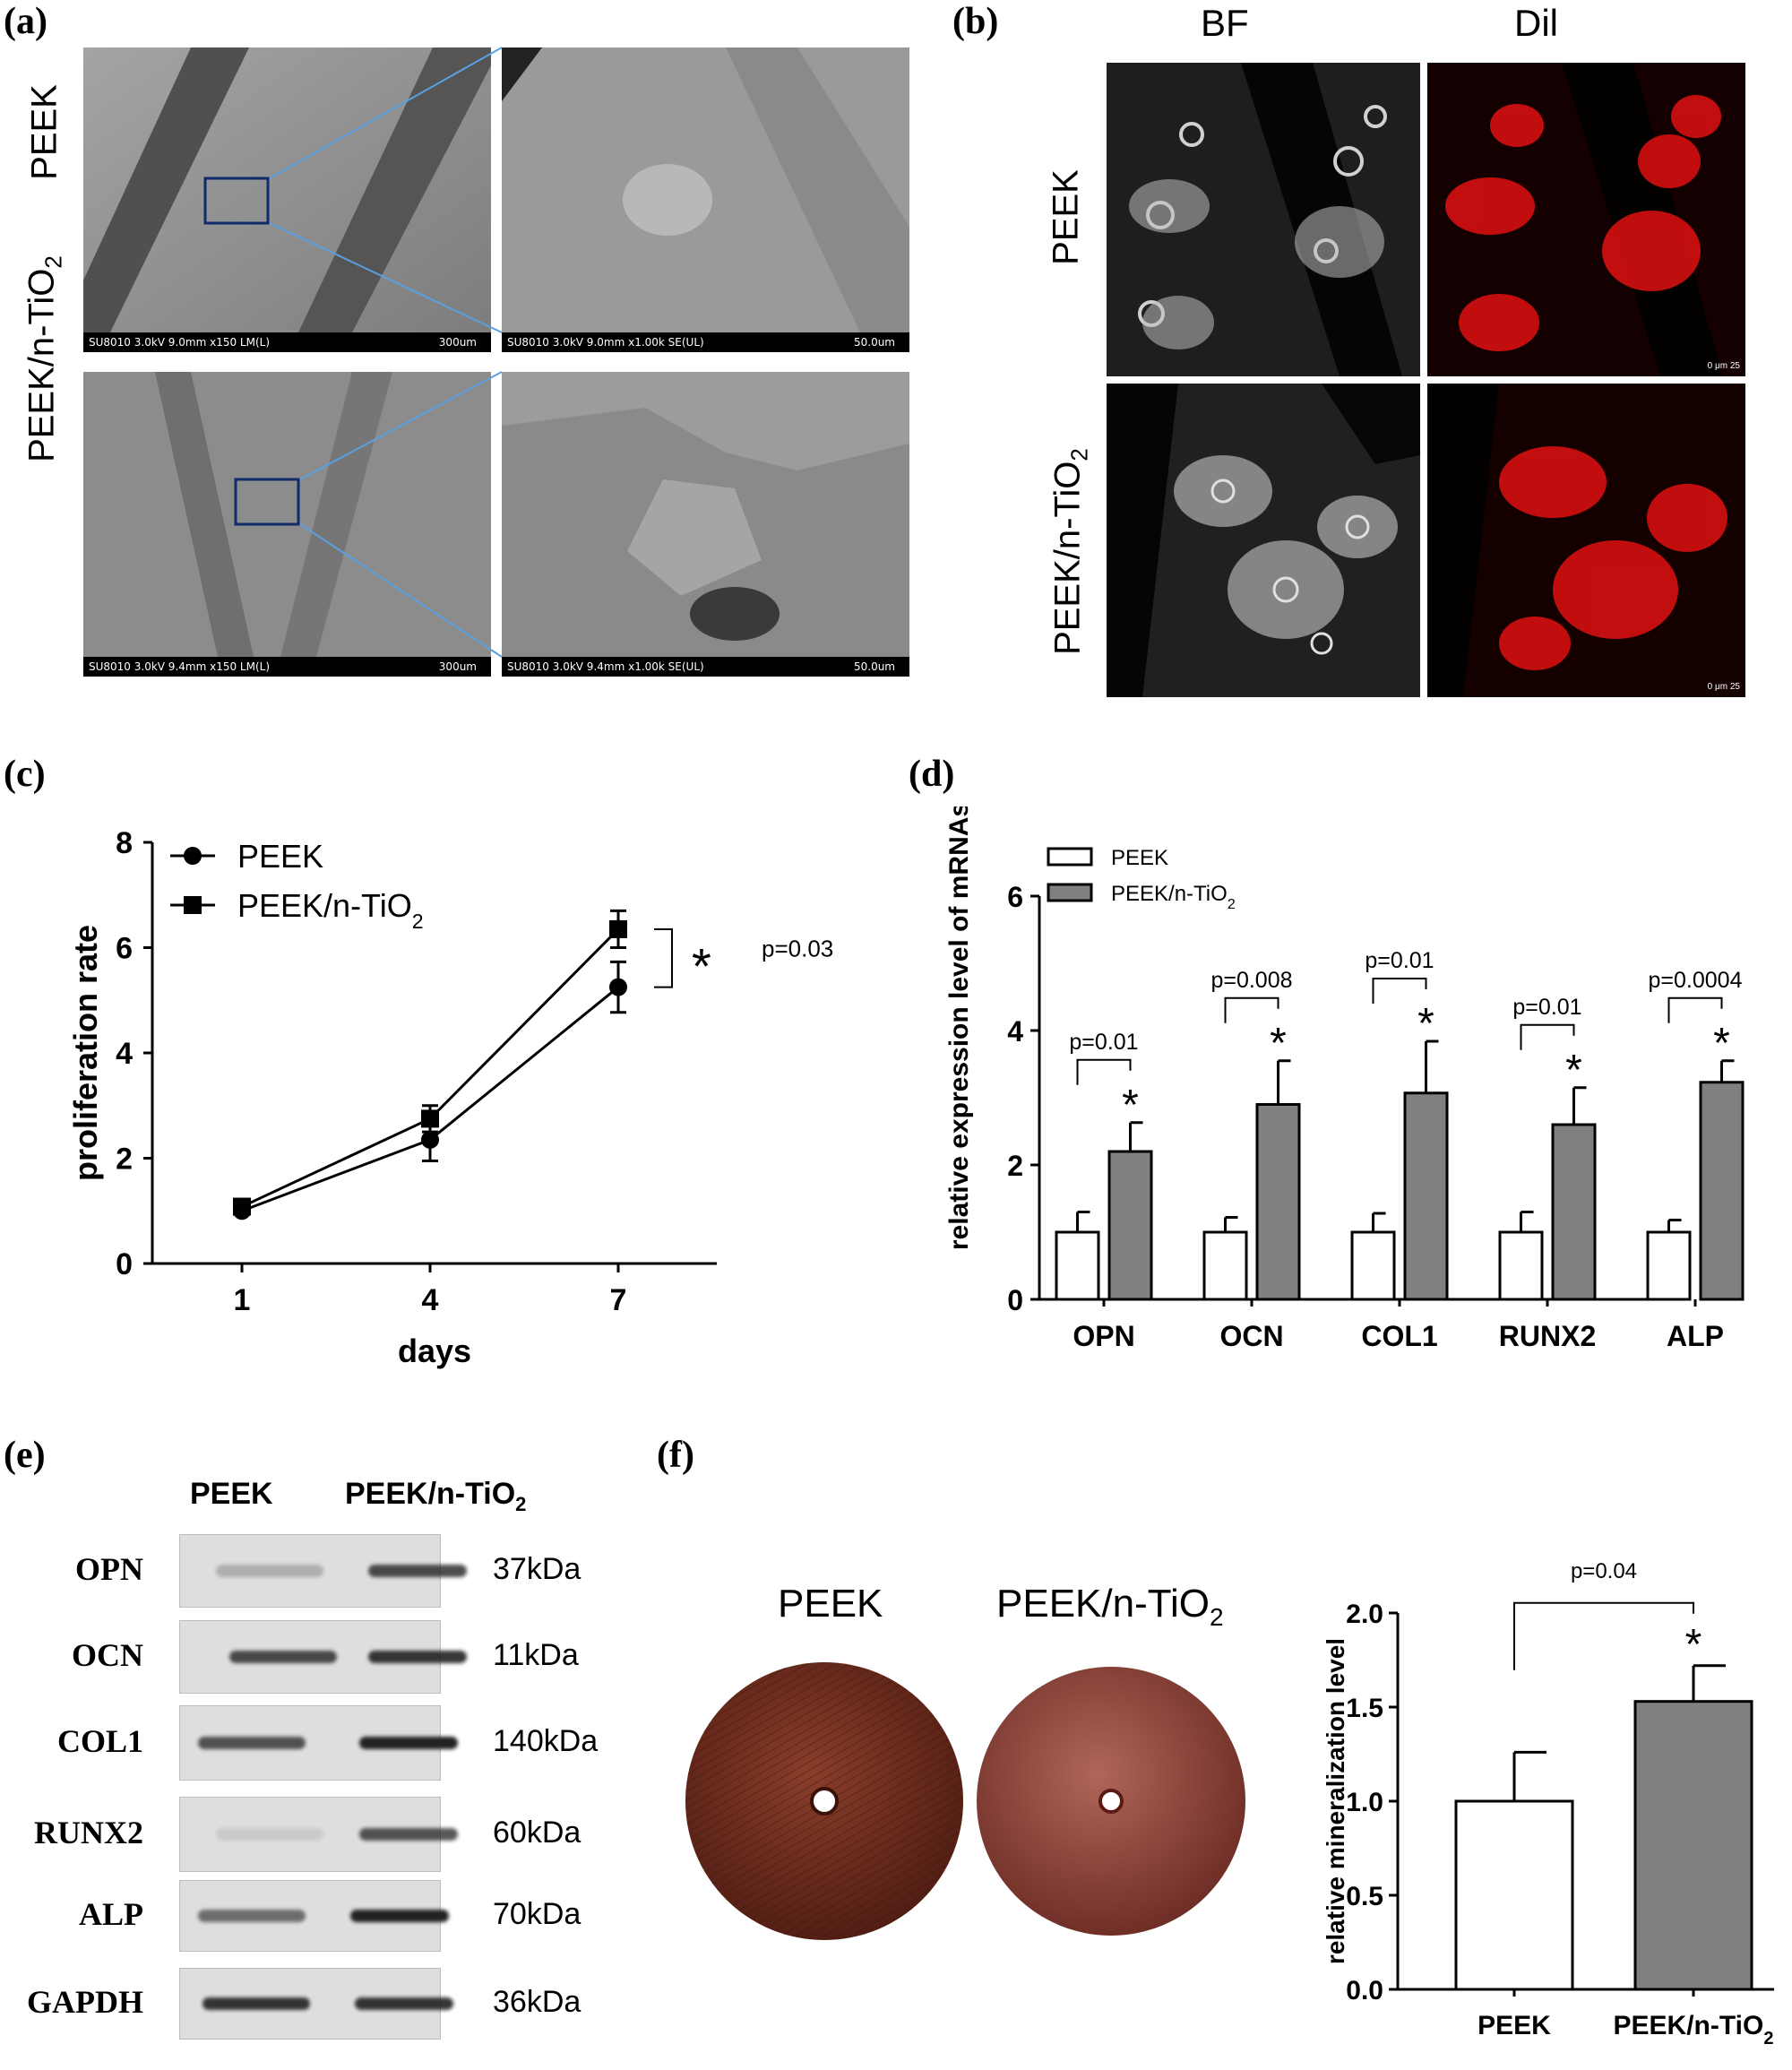 This screenshot has width=1792, height=2070. What do you see at coordinates (1696, 981) in the screenshot?
I see `p-value-label: p=0.0004` at bounding box center [1696, 981].